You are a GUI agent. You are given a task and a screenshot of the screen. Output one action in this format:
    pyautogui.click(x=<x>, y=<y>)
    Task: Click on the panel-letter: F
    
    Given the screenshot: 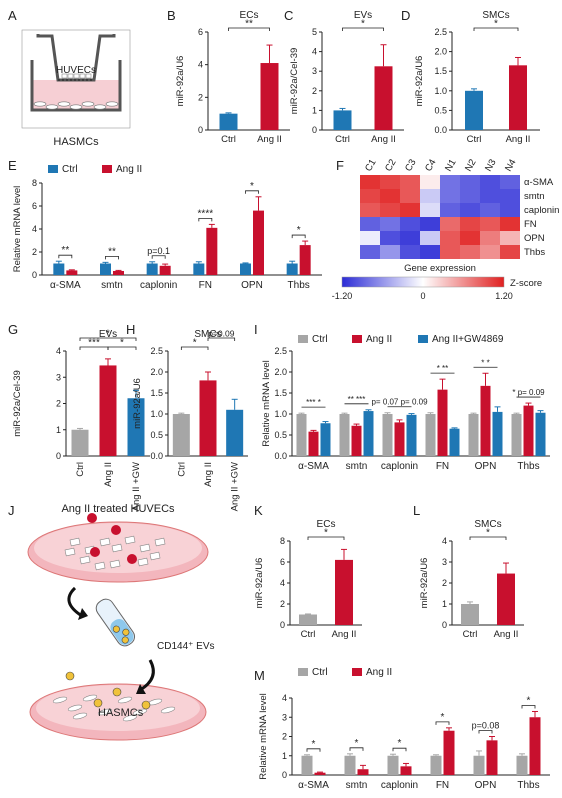 What is the action you would take?
    pyautogui.click(x=340, y=165)
    